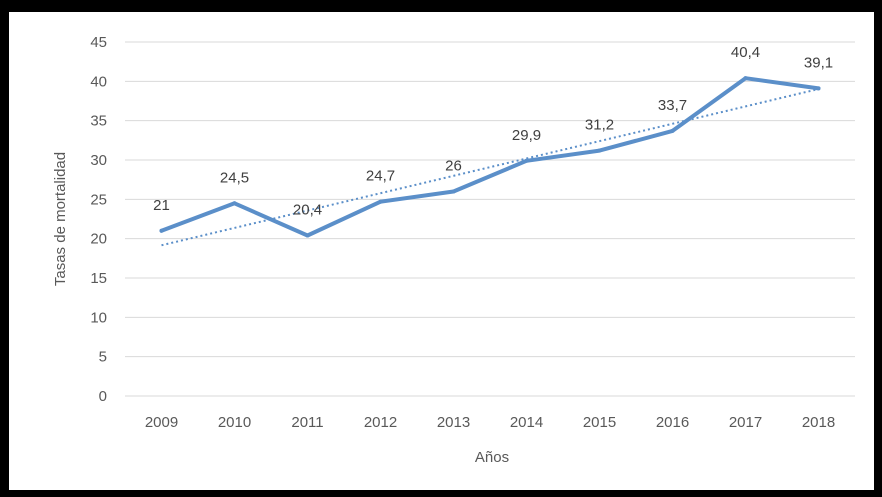  I want to click on y-tick-label: 40, so click(98, 81).